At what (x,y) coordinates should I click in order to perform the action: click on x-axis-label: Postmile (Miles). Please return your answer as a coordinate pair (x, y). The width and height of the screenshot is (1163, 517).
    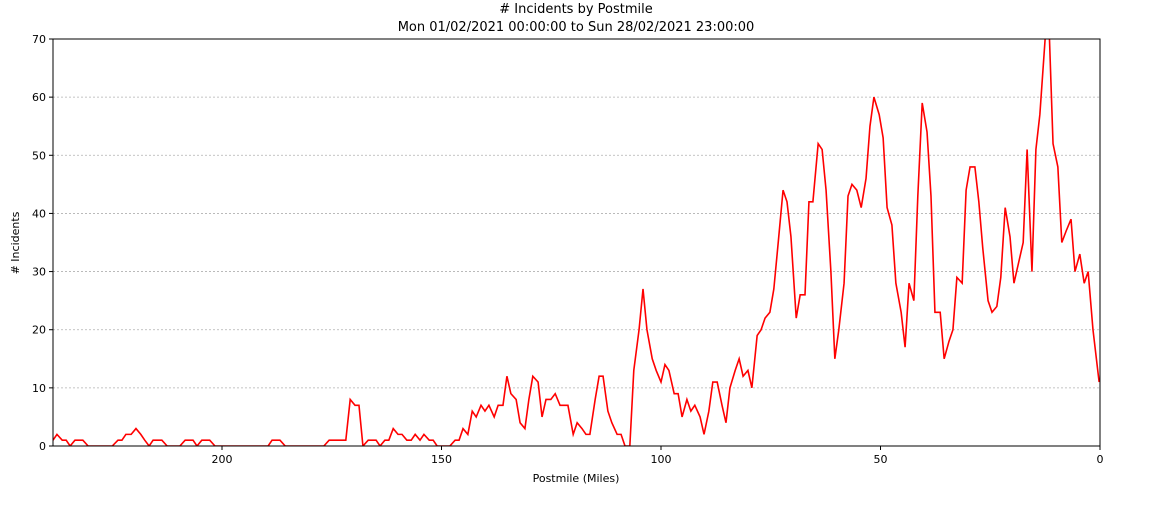
    Looking at the image, I should click on (576, 478).